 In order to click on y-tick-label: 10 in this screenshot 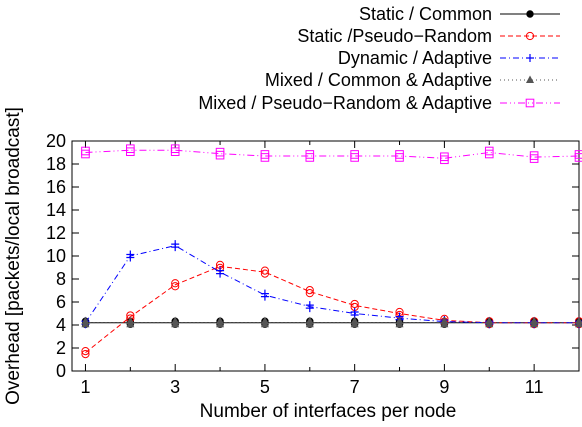, I will do `click(56, 256)`.